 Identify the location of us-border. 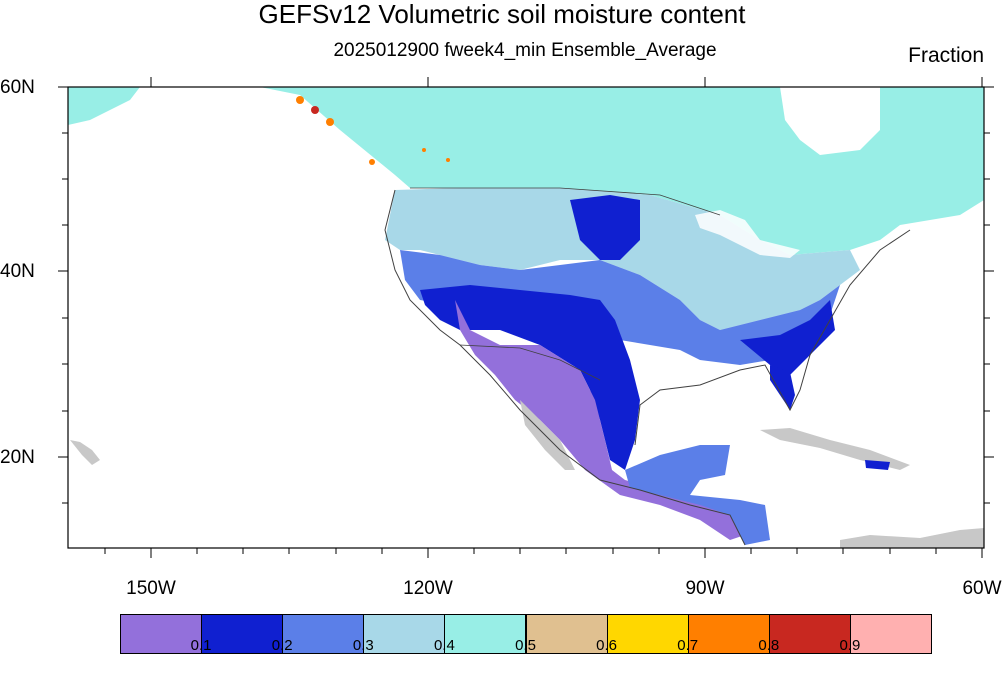
(565, 284).